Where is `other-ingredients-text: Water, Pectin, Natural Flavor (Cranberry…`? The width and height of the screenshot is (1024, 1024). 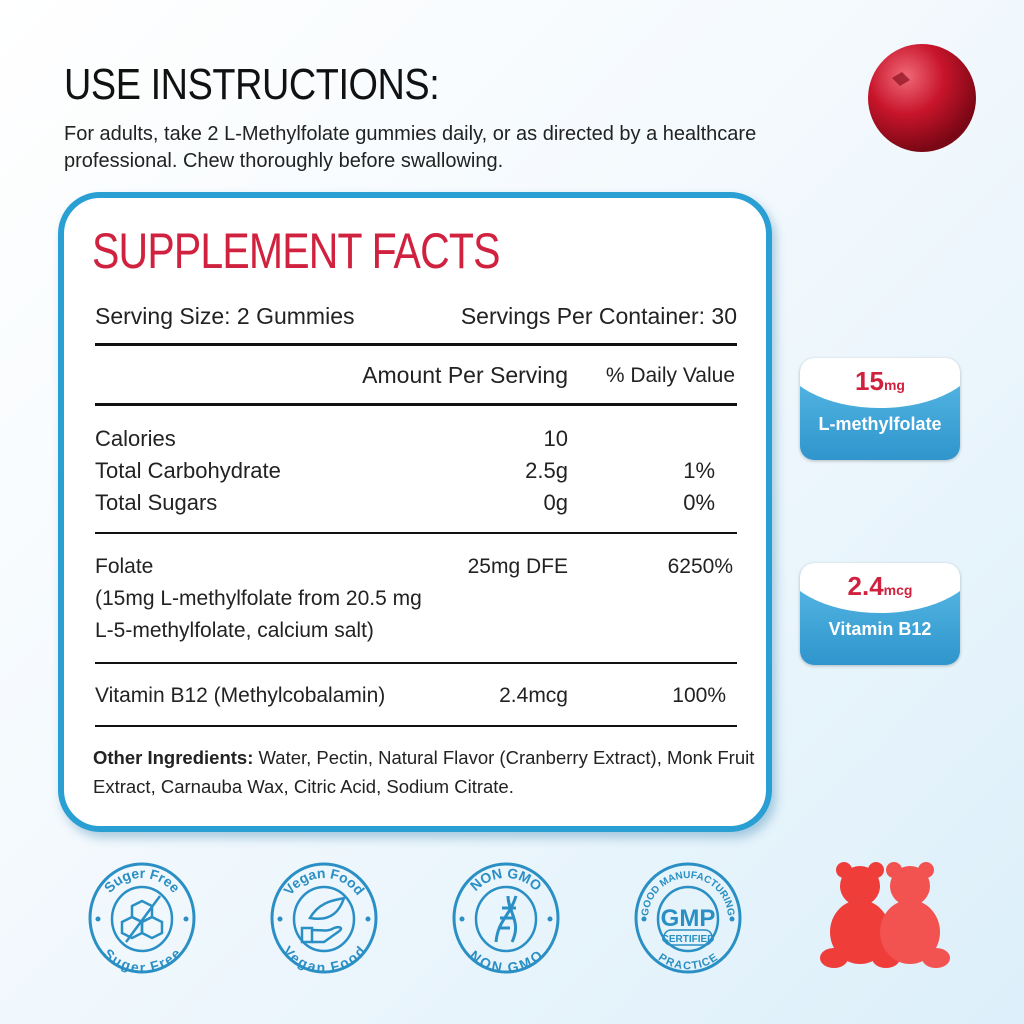 other-ingredients-text: Water, Pectin, Natural Flavor (Cranberry… is located at coordinates (424, 772).